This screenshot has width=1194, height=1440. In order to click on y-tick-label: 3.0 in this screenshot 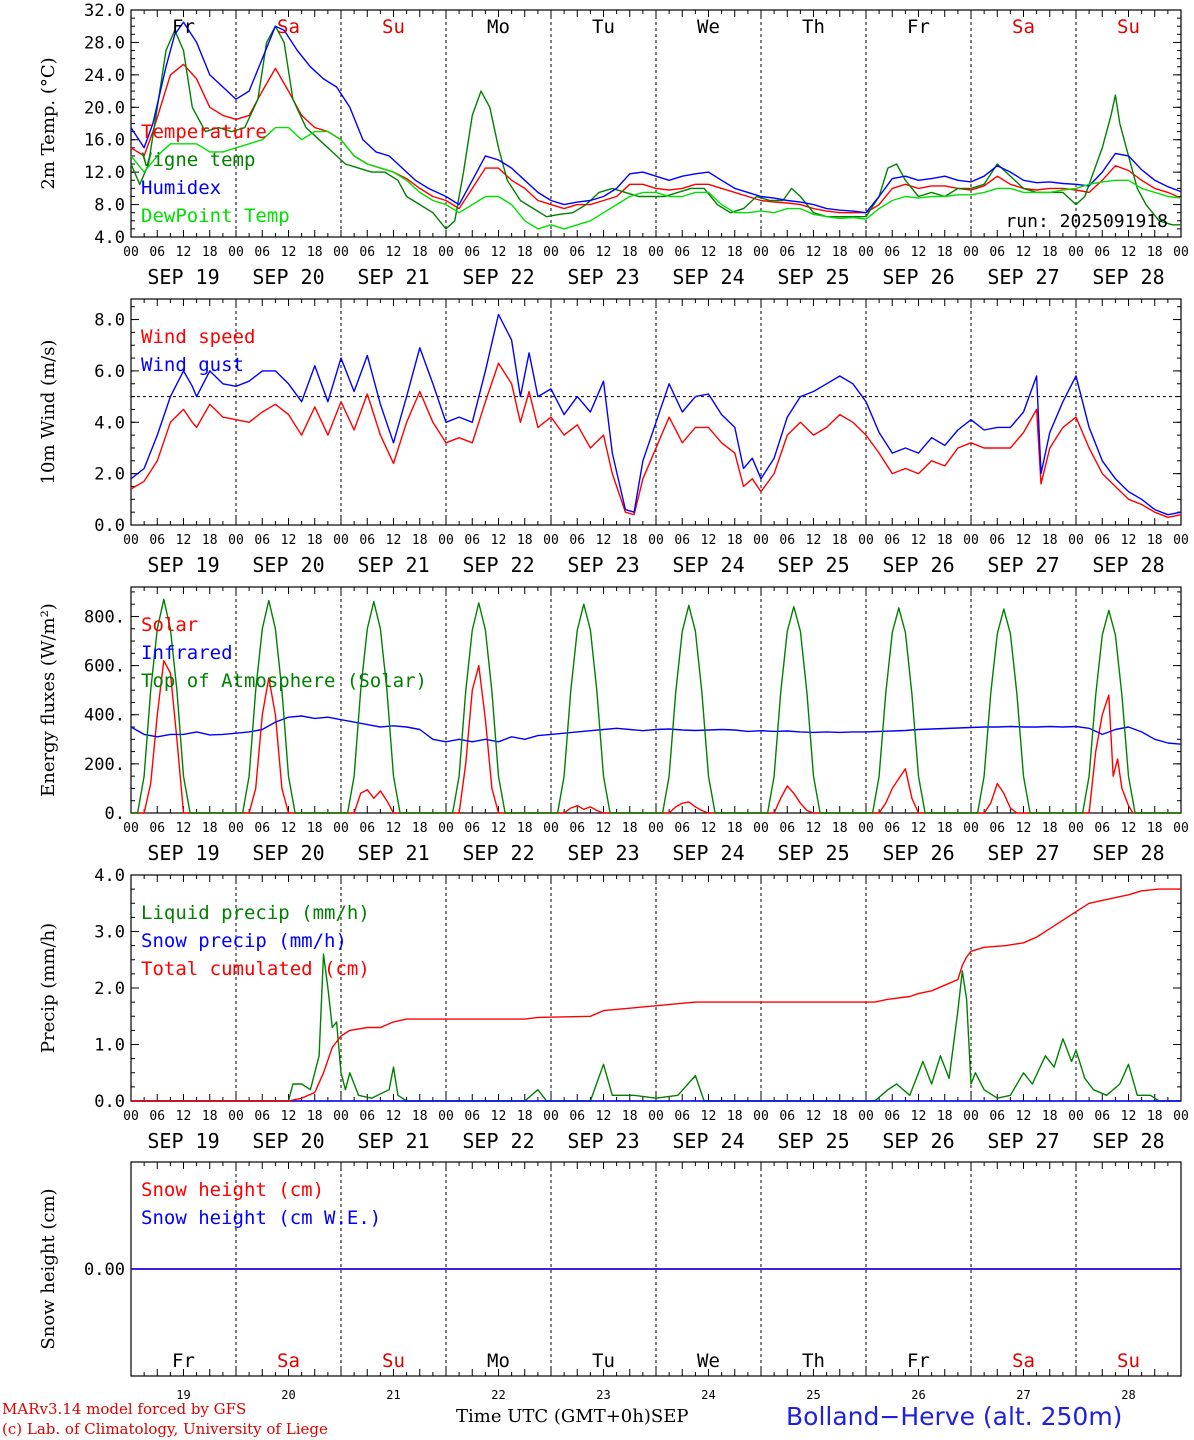, I will do `click(109, 933)`.